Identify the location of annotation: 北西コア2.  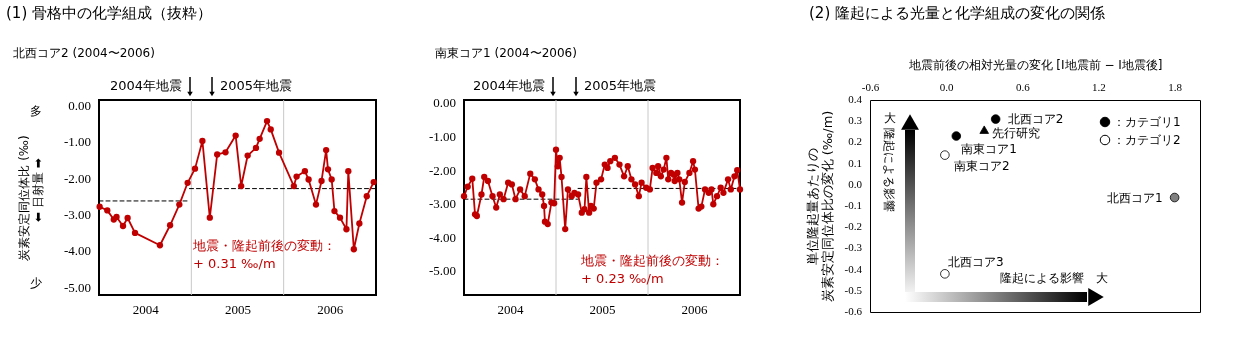
(1035, 119).